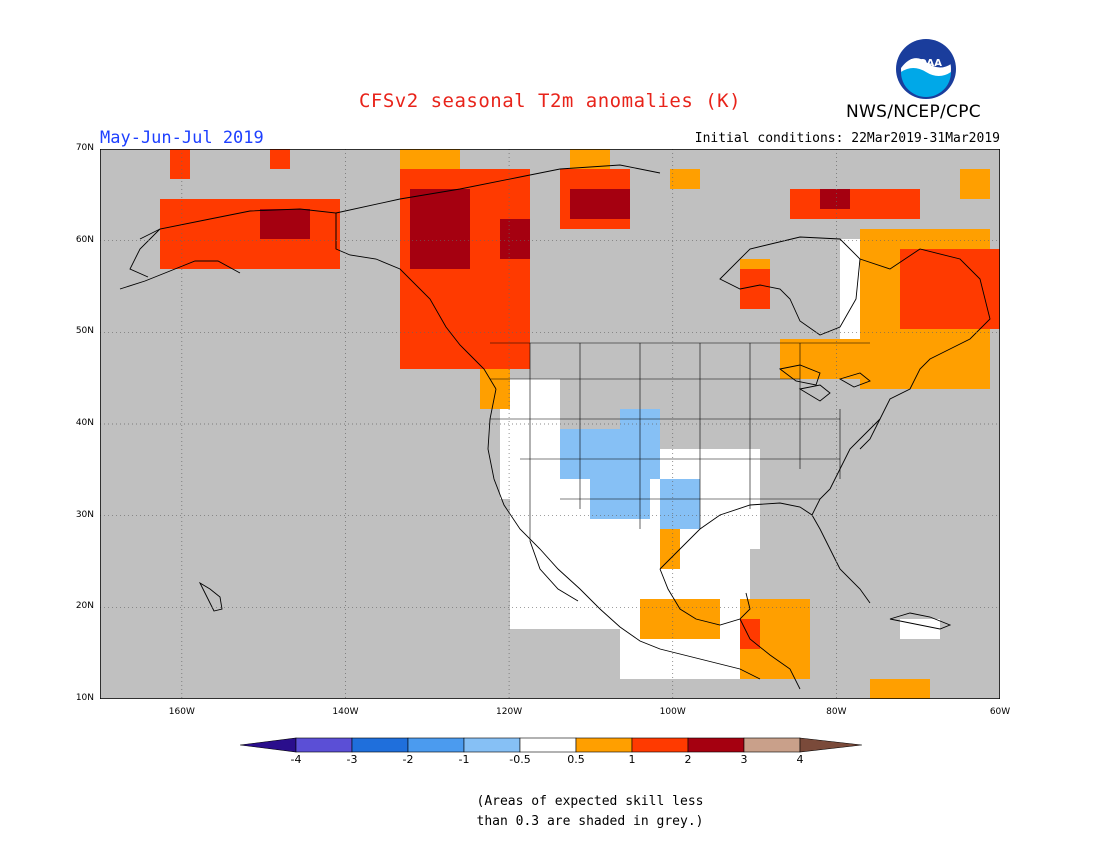  What do you see at coordinates (680, 441) in the screenshot?
I see `political-borders` at bounding box center [680, 441].